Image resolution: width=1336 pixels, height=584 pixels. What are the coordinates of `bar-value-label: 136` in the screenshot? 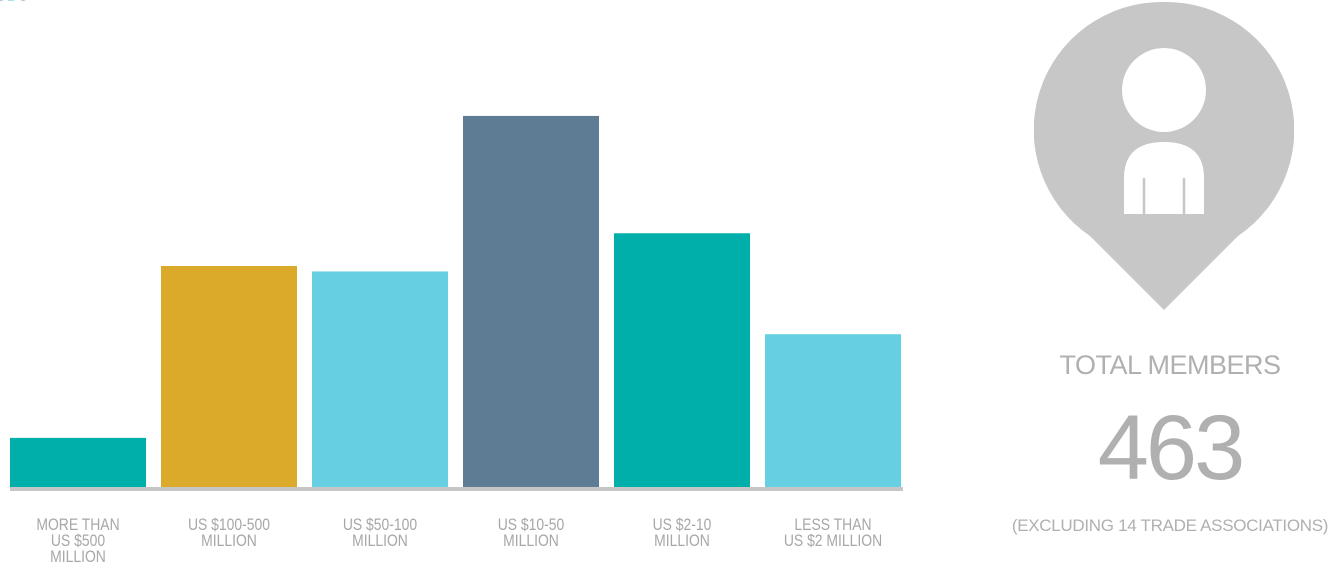 It's located at (17, 6).